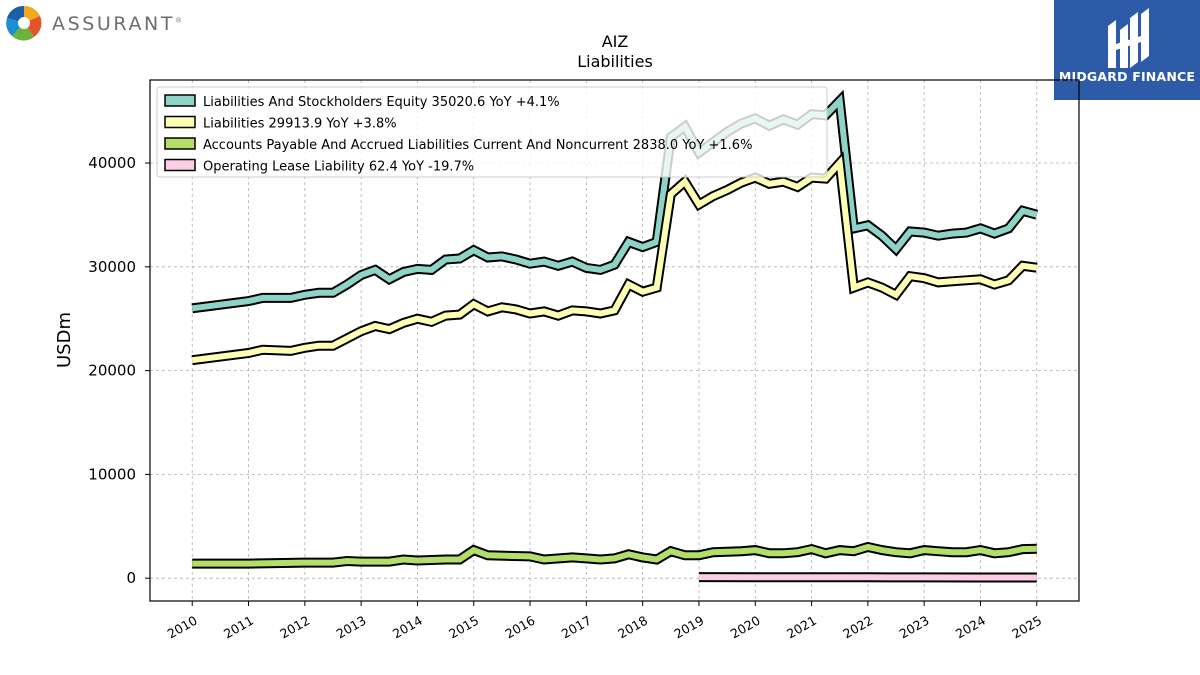 This screenshot has width=1200, height=675. Describe the element at coordinates (914, 627) in the screenshot. I see `x-tick-label: 2023` at that location.